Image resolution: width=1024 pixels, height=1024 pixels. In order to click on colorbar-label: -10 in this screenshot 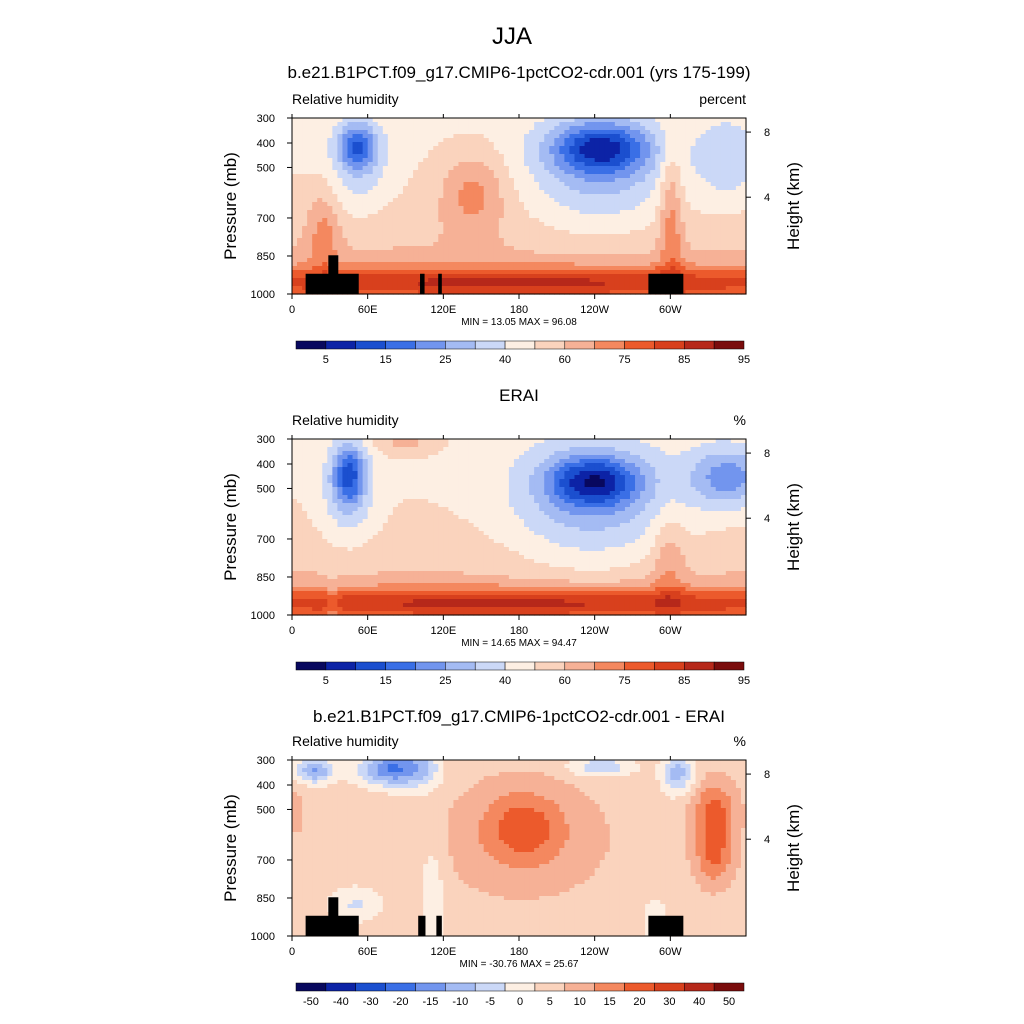, I will do `click(460, 1002)`.